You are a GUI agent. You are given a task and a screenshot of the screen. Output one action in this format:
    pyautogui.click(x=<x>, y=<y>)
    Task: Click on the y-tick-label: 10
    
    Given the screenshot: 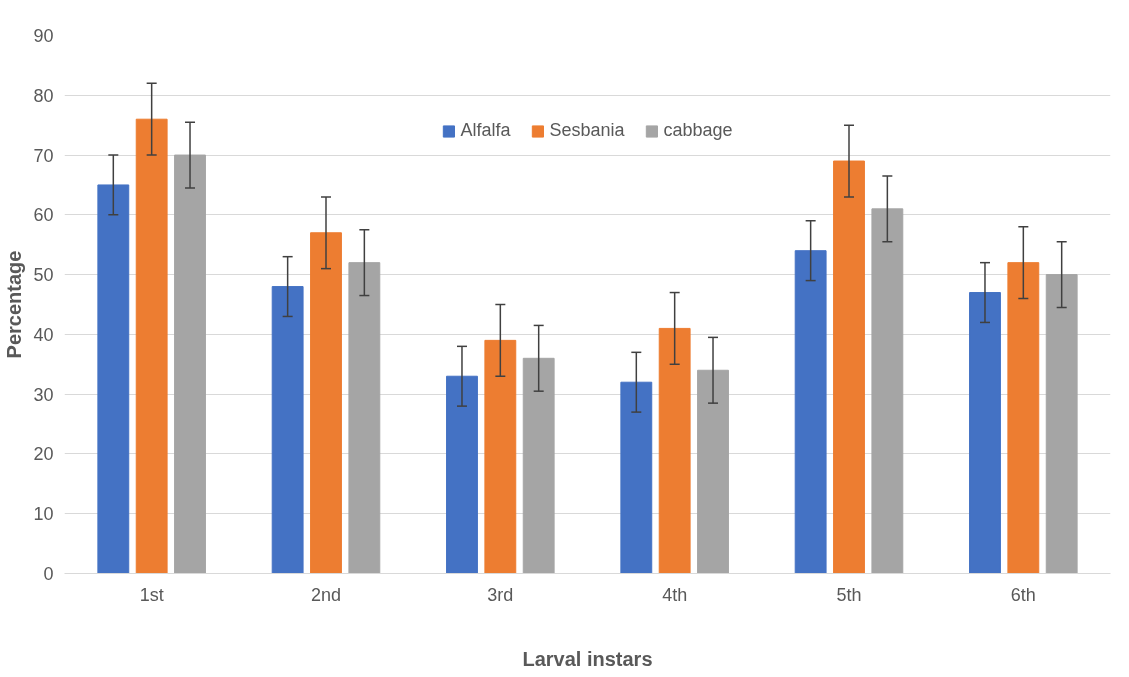 What is the action you would take?
    pyautogui.click(x=43, y=514)
    